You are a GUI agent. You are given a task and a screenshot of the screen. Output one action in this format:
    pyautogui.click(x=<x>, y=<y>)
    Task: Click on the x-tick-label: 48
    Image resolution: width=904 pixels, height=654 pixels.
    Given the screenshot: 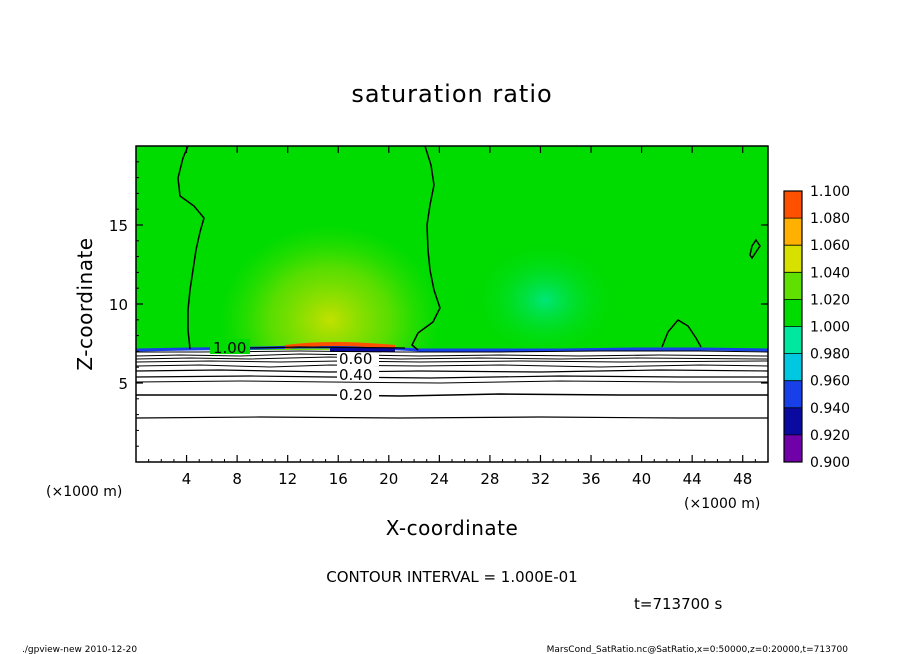 What is the action you would take?
    pyautogui.click(x=742, y=479)
    